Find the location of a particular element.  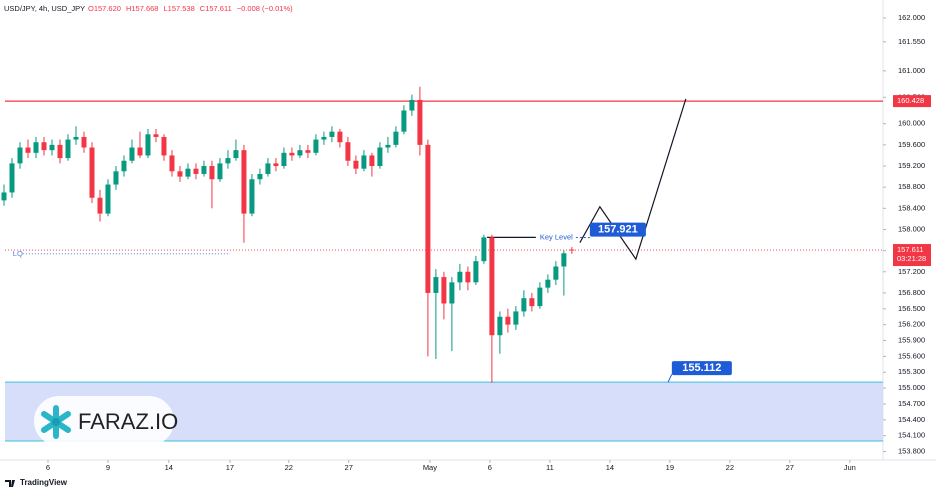

y-tick-label: 161.000 is located at coordinates (911, 70).